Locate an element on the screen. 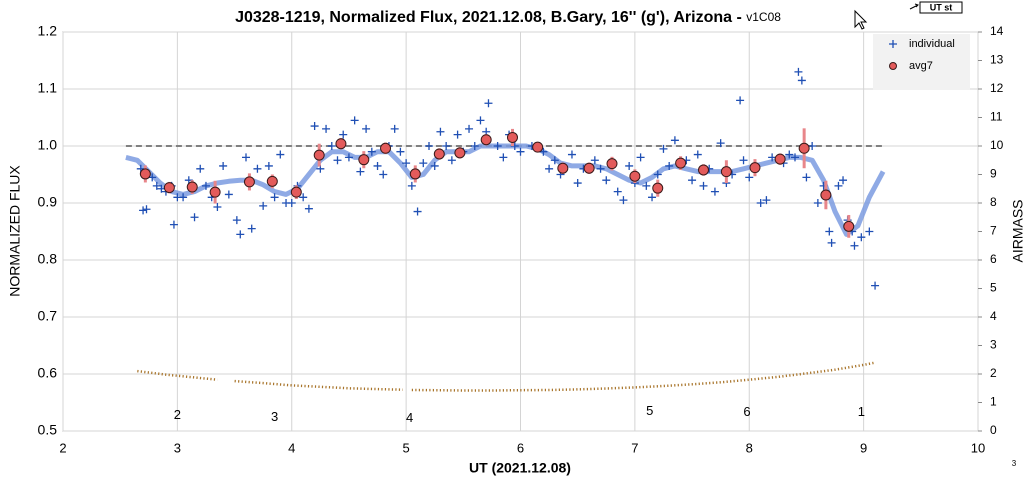 The width and height of the screenshot is (1031, 486). airmass-line is located at coordinates (506, 376).